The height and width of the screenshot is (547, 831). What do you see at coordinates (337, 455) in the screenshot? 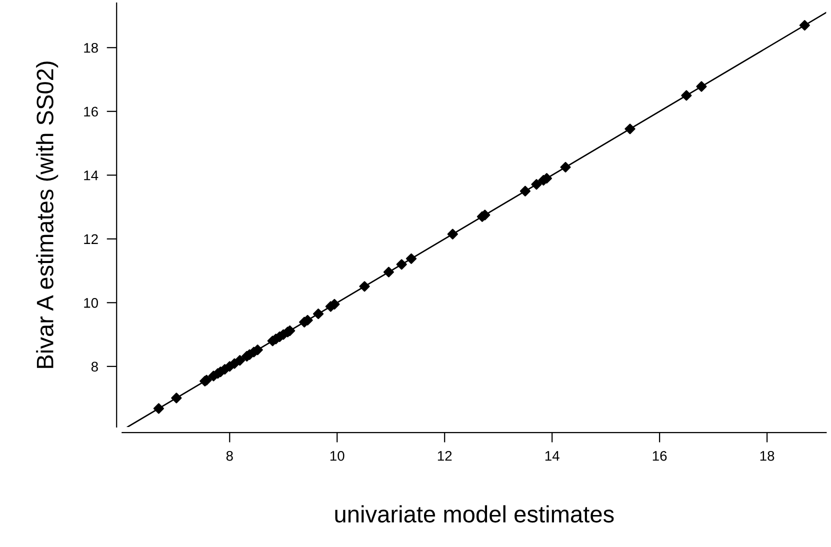
I see `x-tick-label: 10` at bounding box center [337, 455].